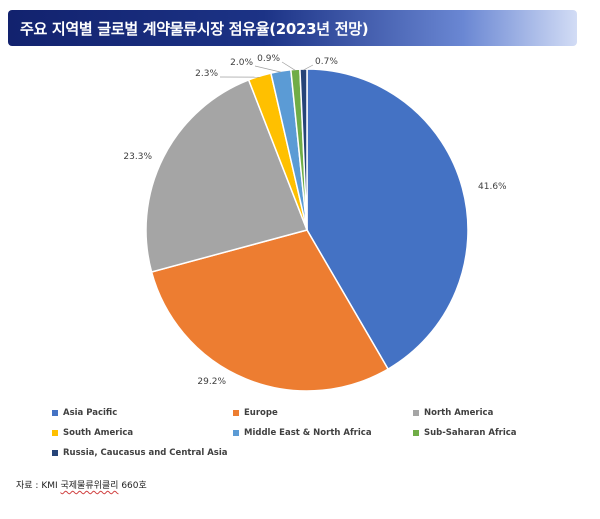 This screenshot has height=519, width=600. I want to click on legend-item-north-america: North America, so click(453, 413).